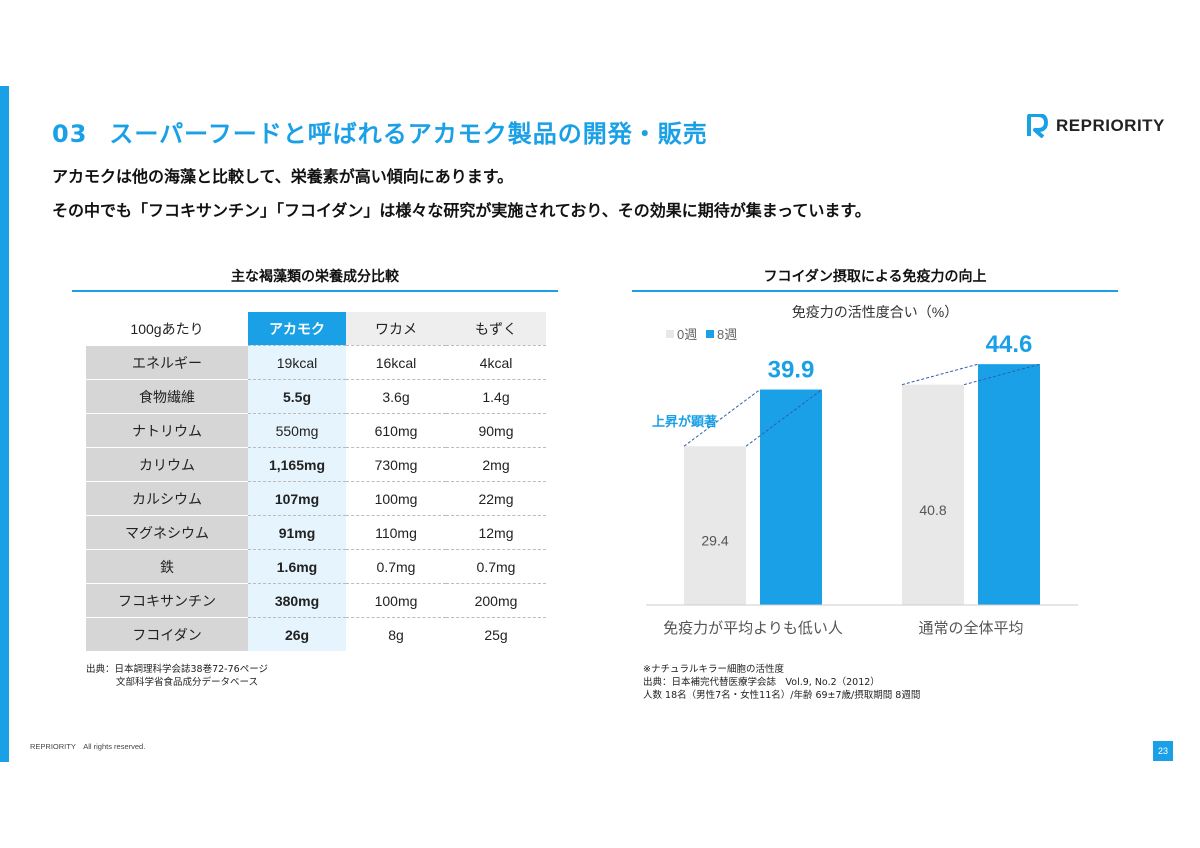 The height and width of the screenshot is (848, 1200). What do you see at coordinates (701, 334) in the screenshot?
I see `chart-legend: 0週 8週` at bounding box center [701, 334].